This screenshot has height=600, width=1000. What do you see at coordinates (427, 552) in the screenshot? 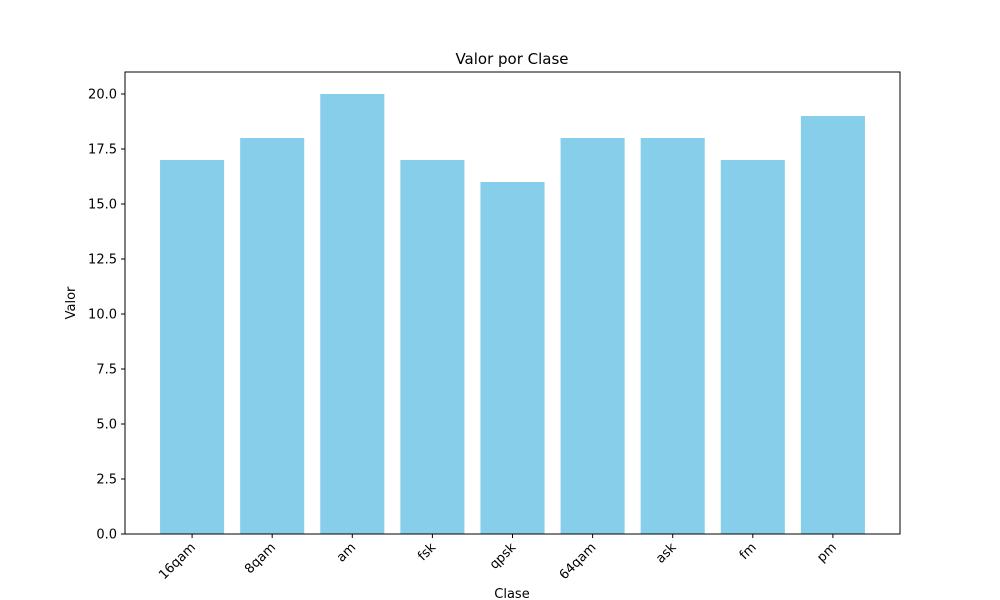
I see `x-tick-label: fsk` at bounding box center [427, 552].